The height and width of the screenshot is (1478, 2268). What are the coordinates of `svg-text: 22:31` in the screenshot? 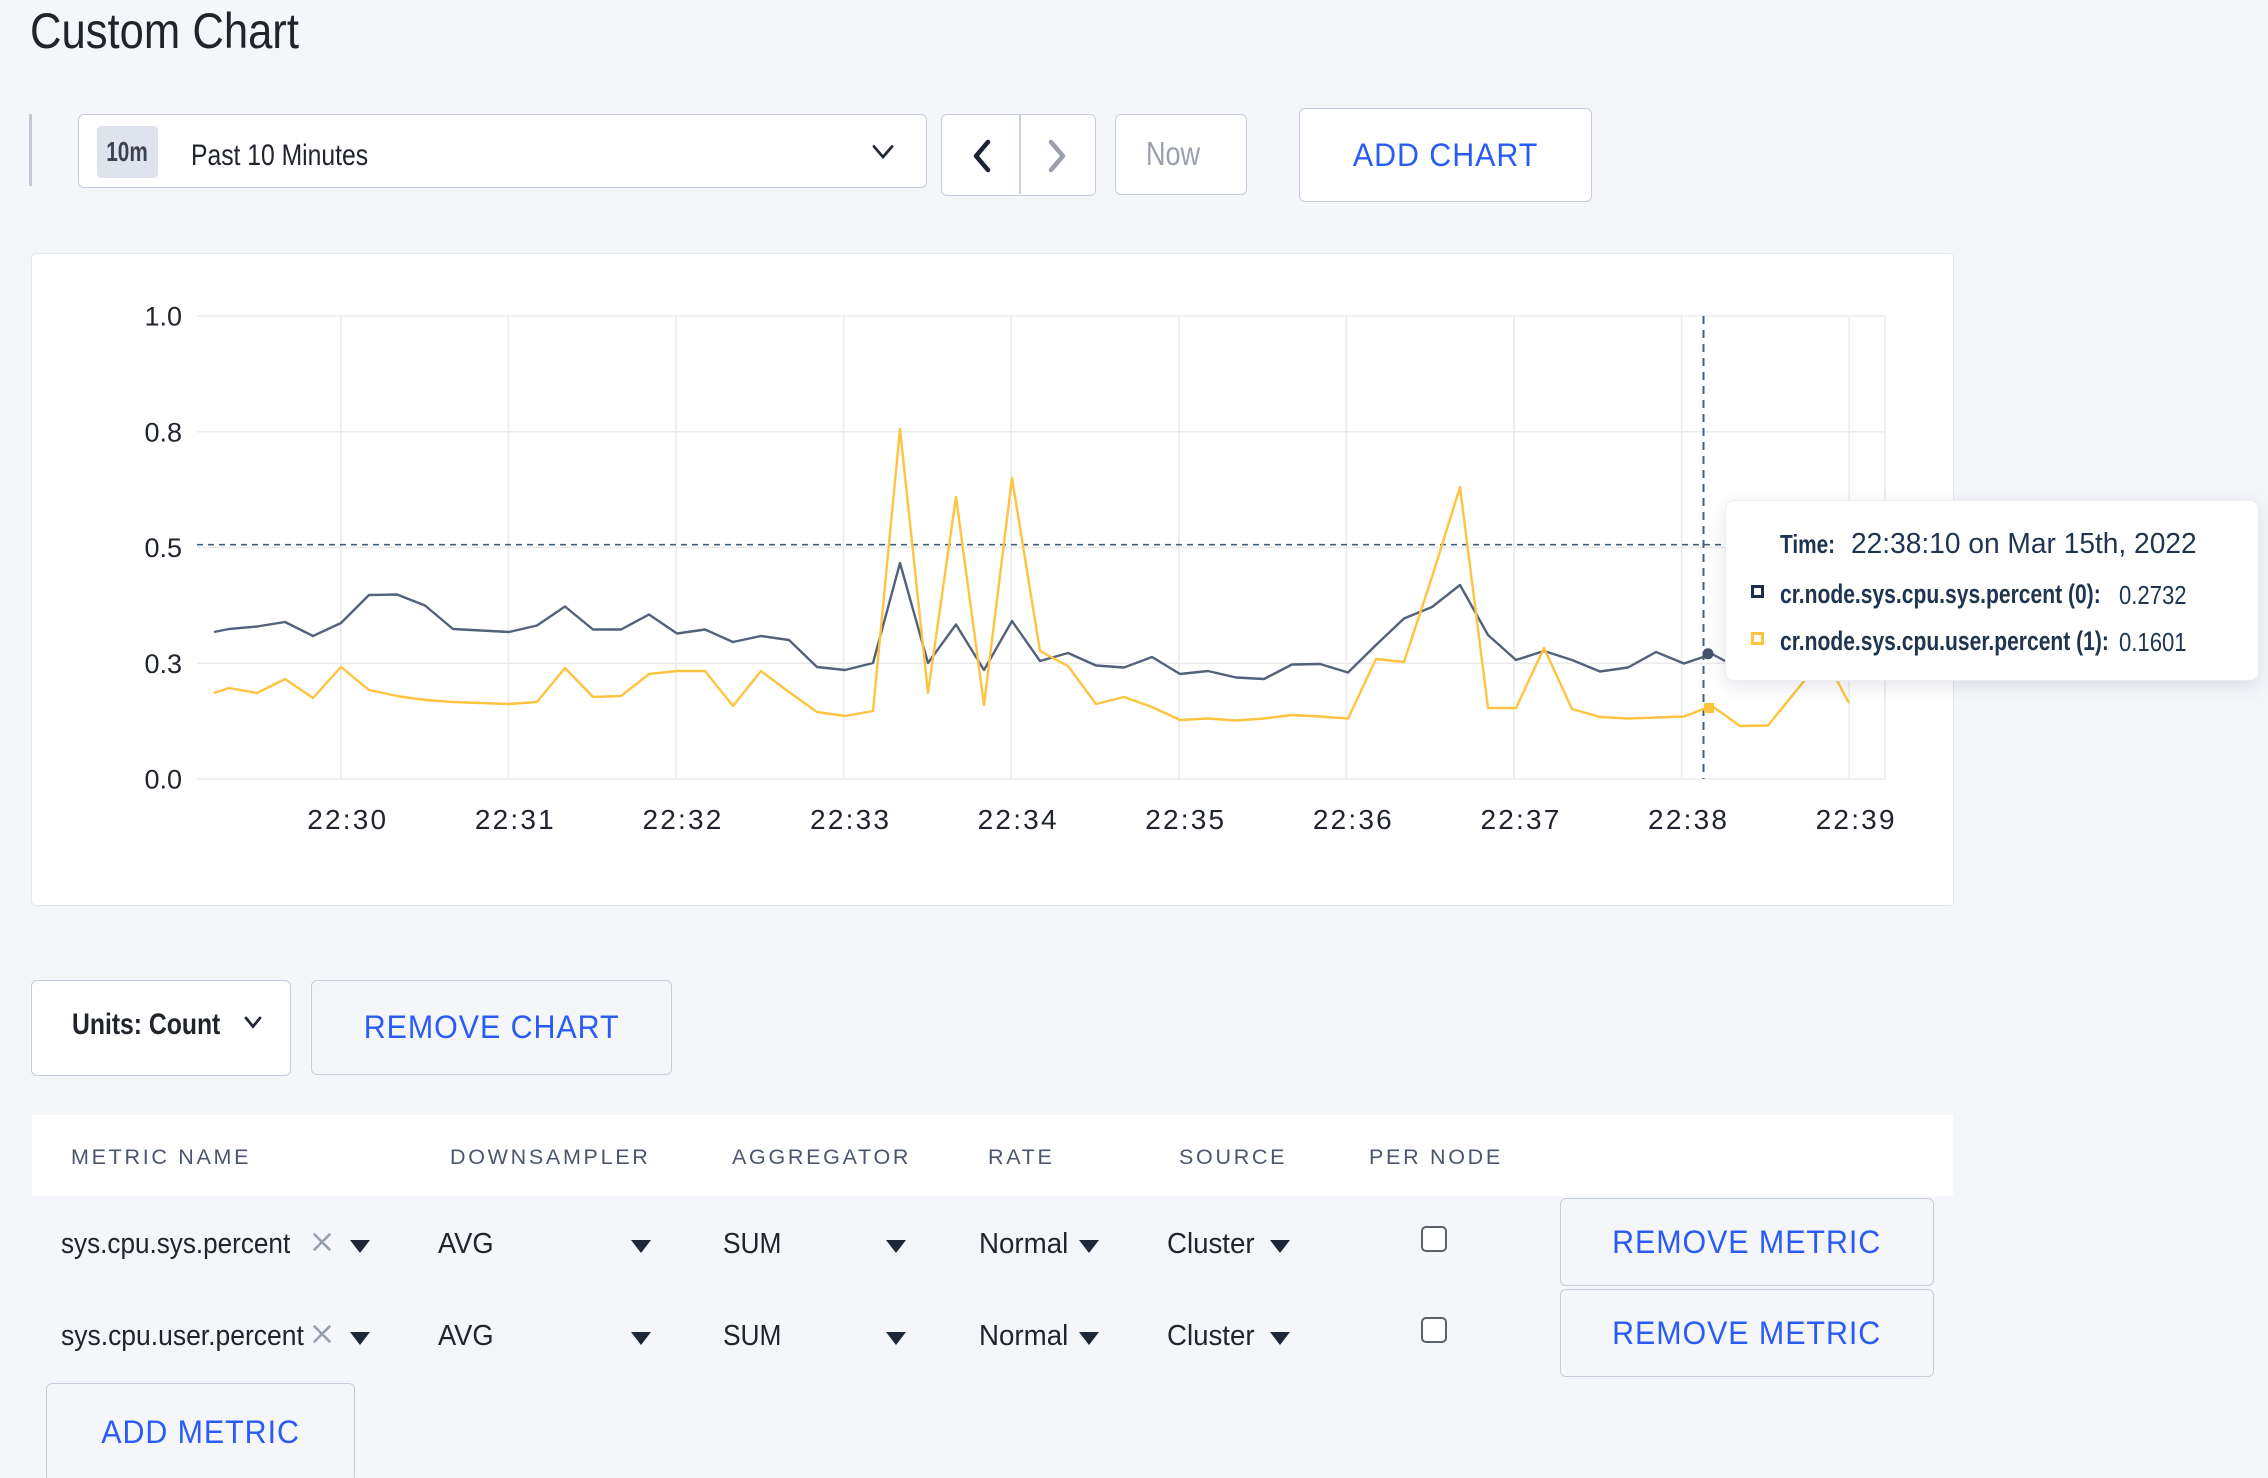 It's located at (515, 819).